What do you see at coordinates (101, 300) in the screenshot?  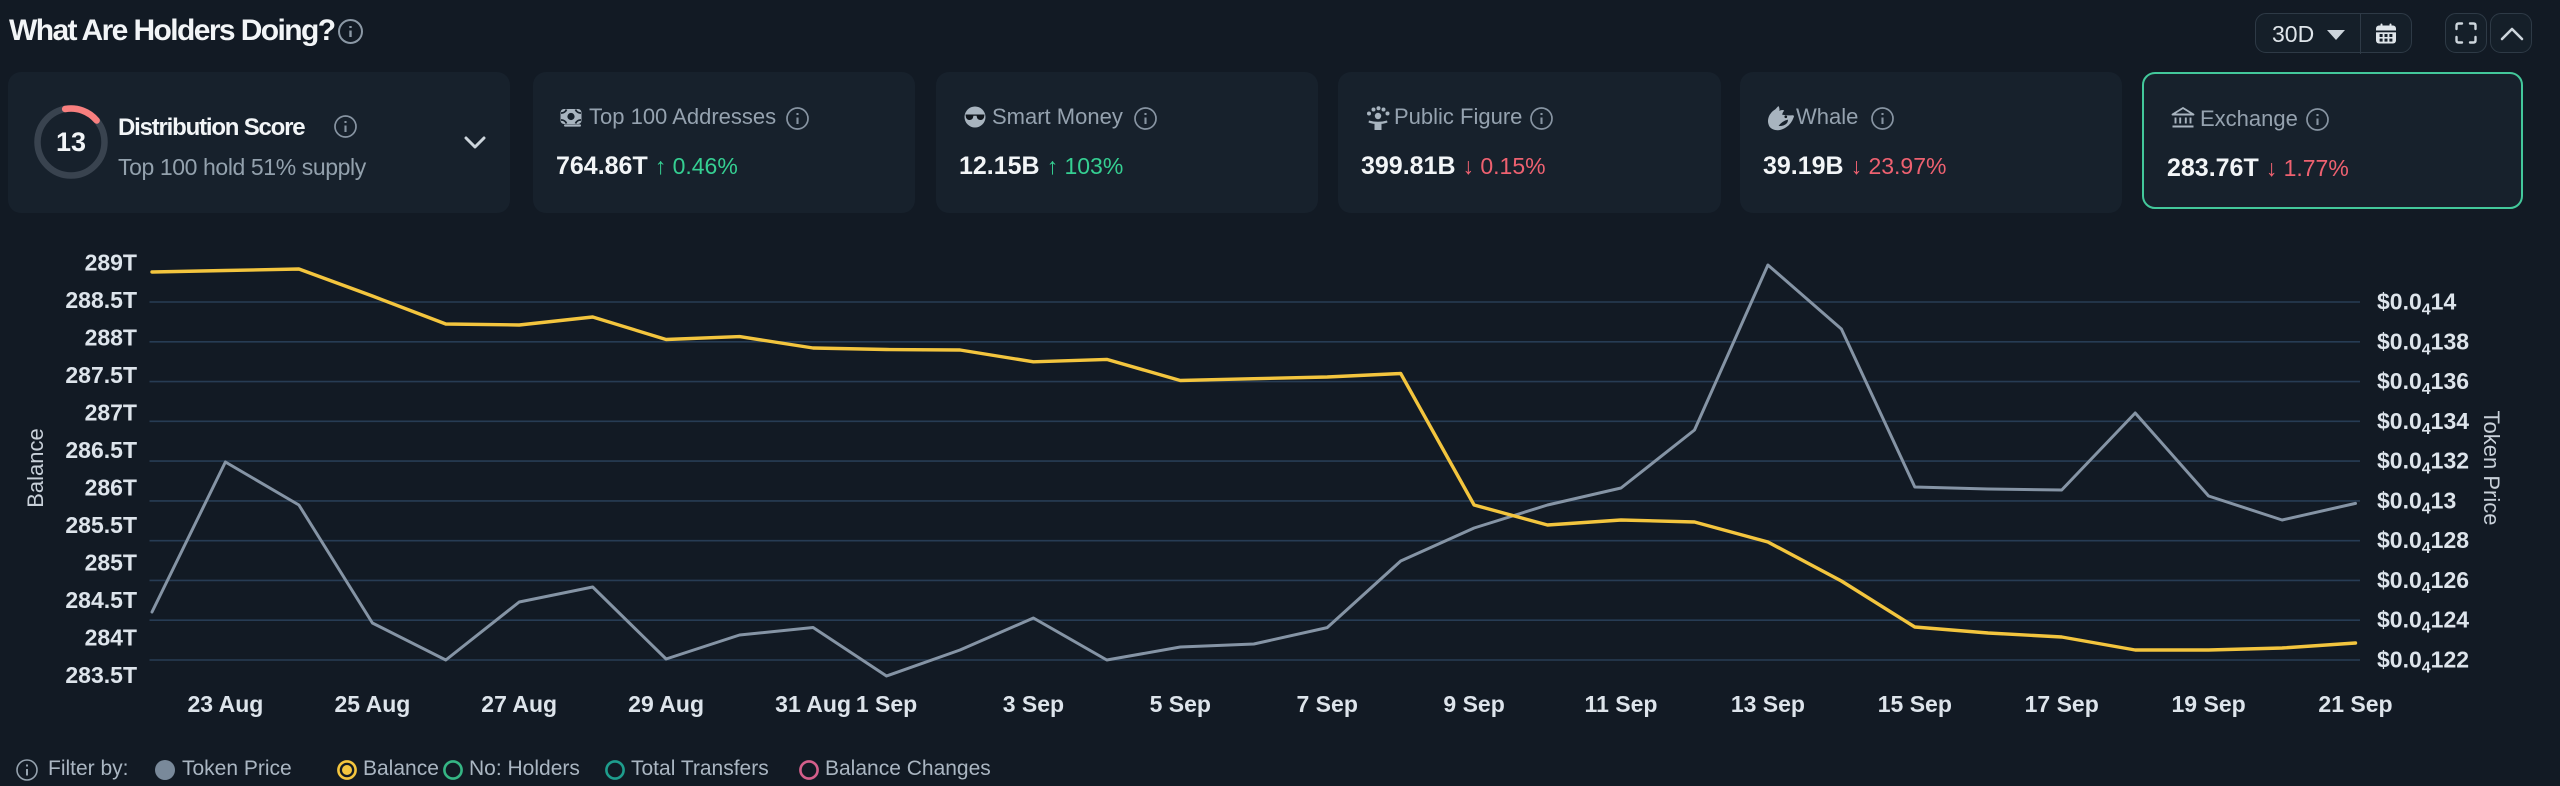 I see `svg-text: 288.5T` at bounding box center [101, 300].